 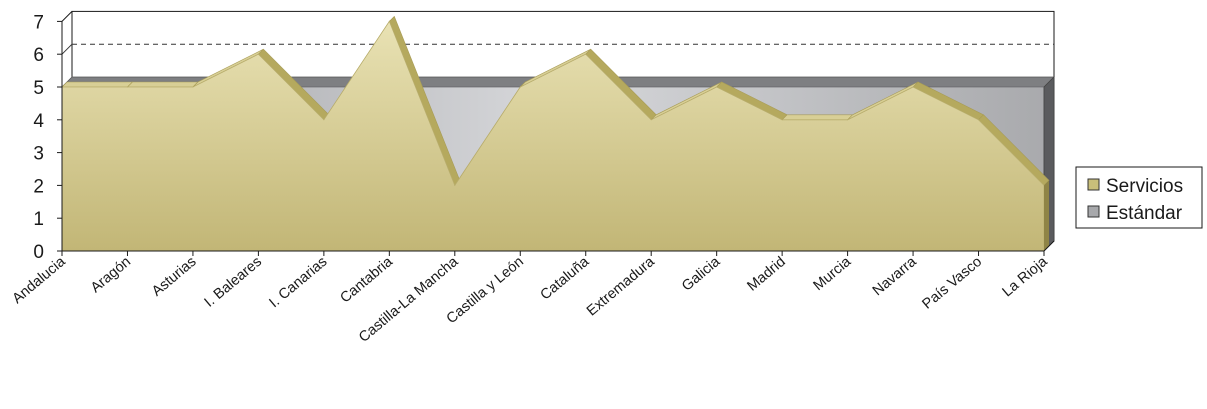 What do you see at coordinates (701, 273) in the screenshot?
I see `x-tick-label-10: Galicia` at bounding box center [701, 273].